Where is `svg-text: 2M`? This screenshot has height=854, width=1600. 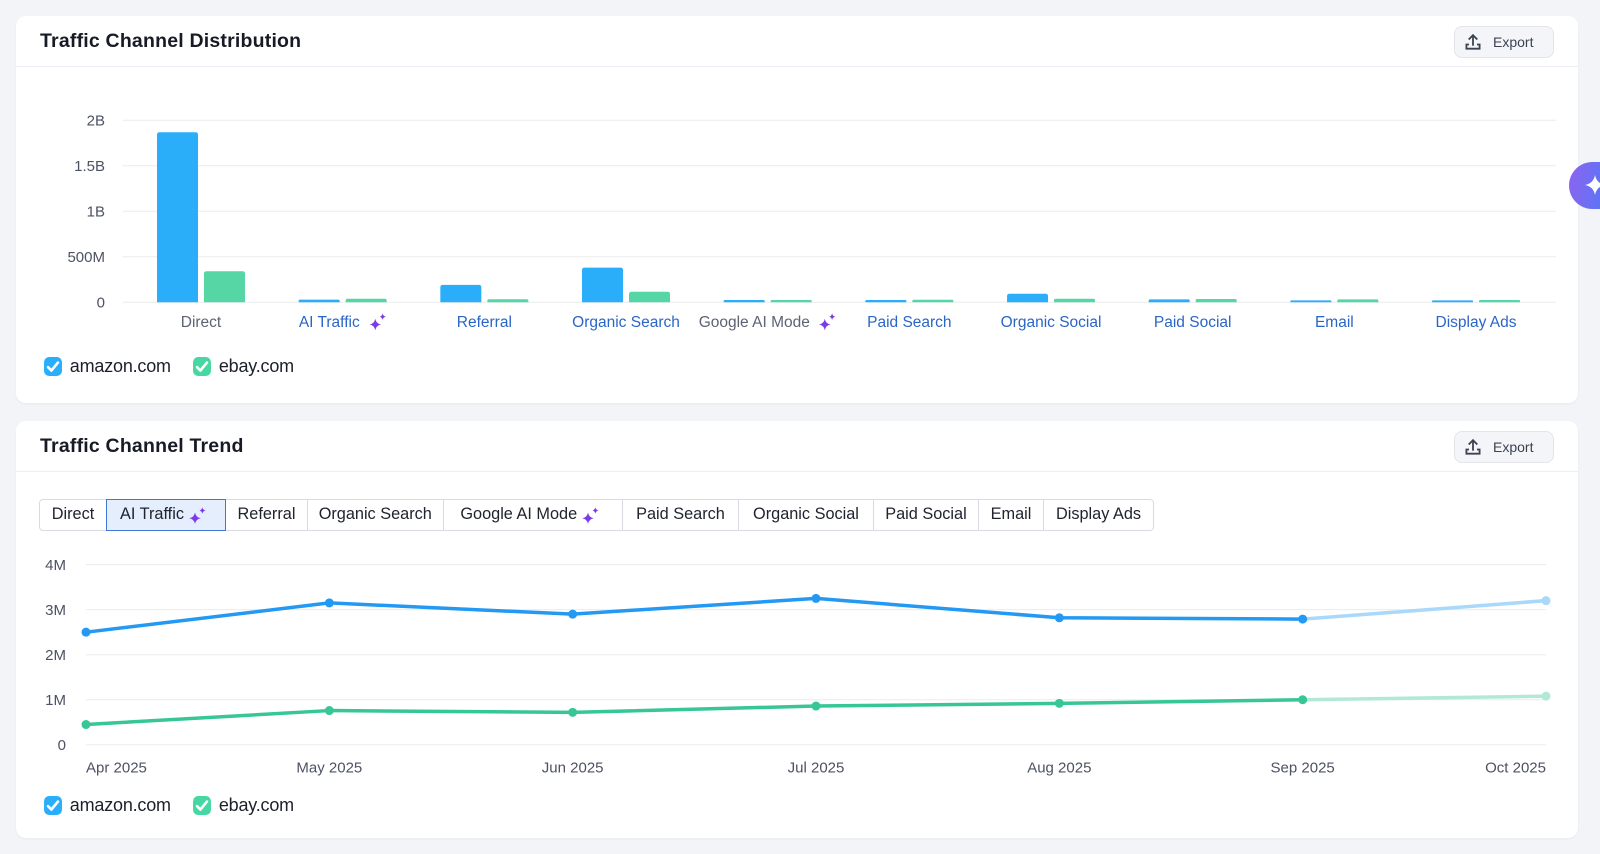
svg-text: 2M is located at coordinates (55, 655).